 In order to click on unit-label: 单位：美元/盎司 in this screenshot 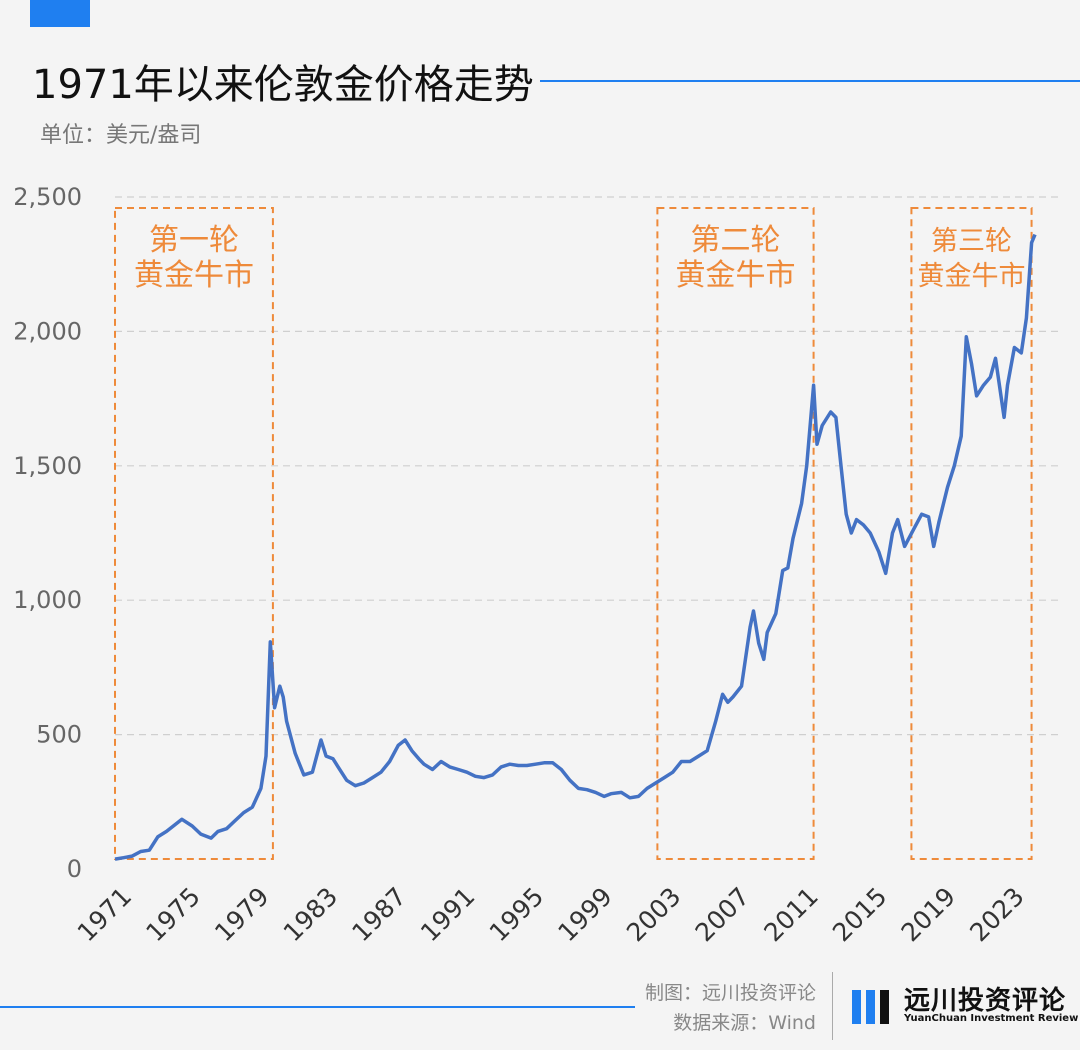, I will do `click(121, 135)`.